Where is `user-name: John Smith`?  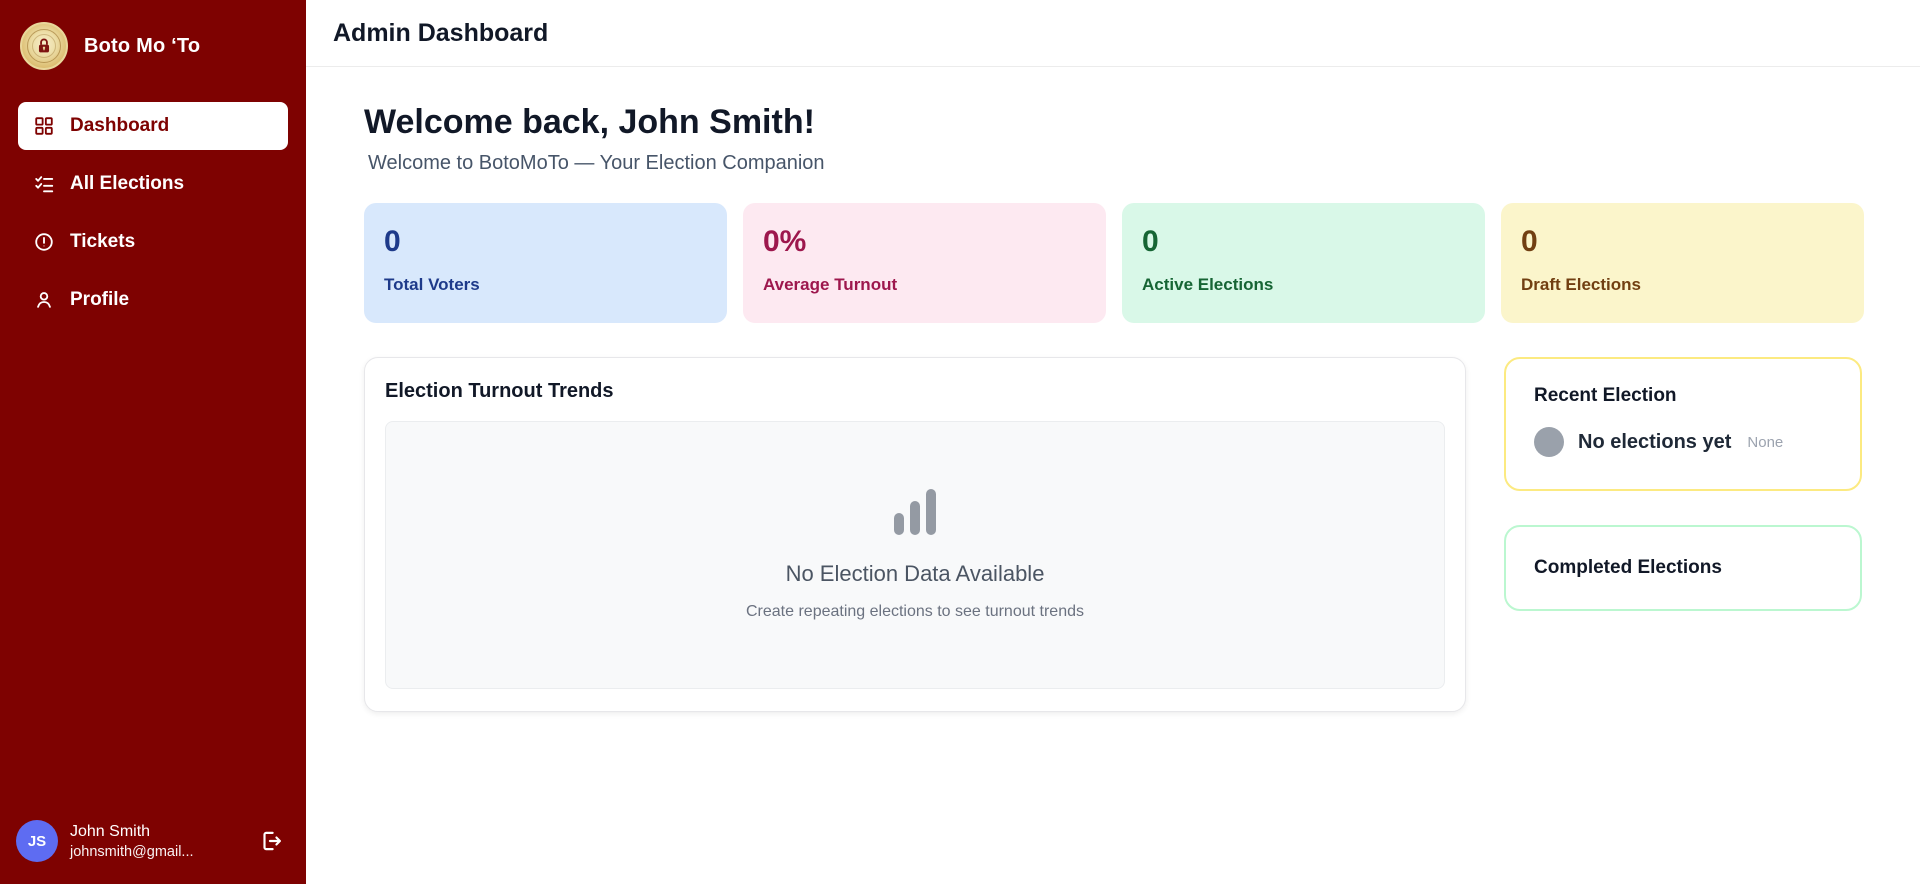 user-name: John Smith is located at coordinates (110, 831).